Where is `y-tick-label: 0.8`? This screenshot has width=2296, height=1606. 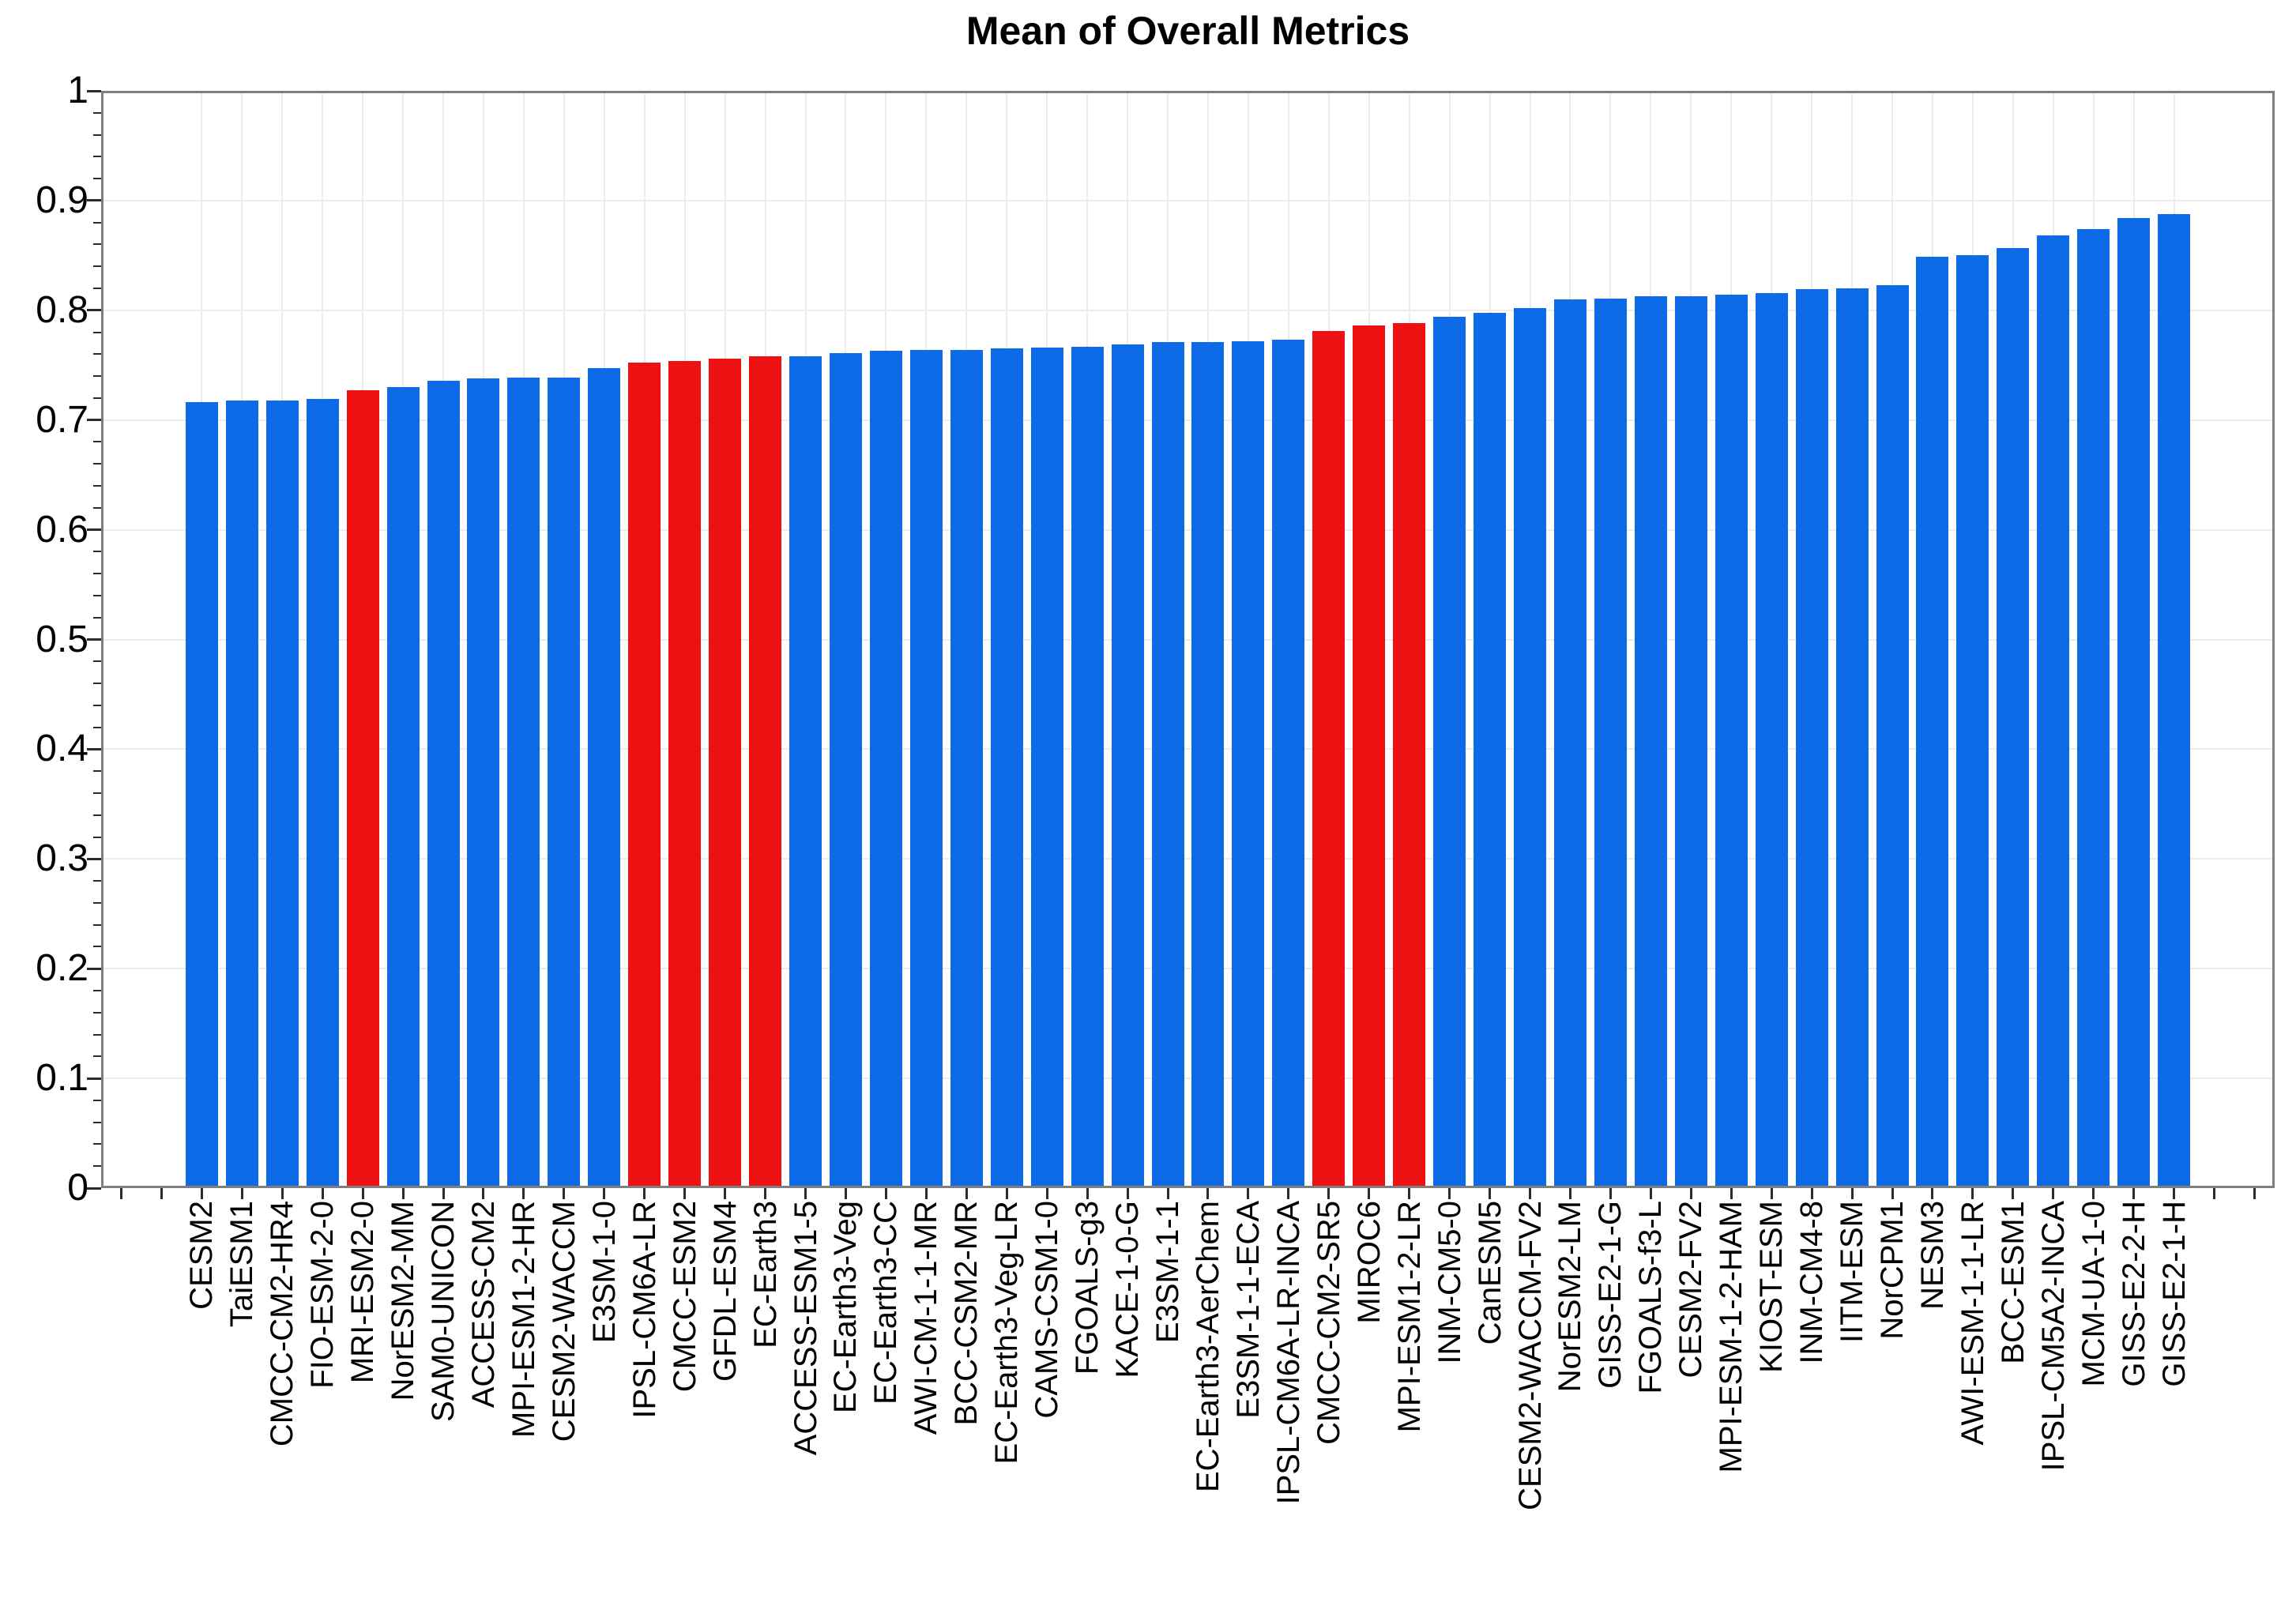
y-tick-label: 0.8 is located at coordinates (62, 309).